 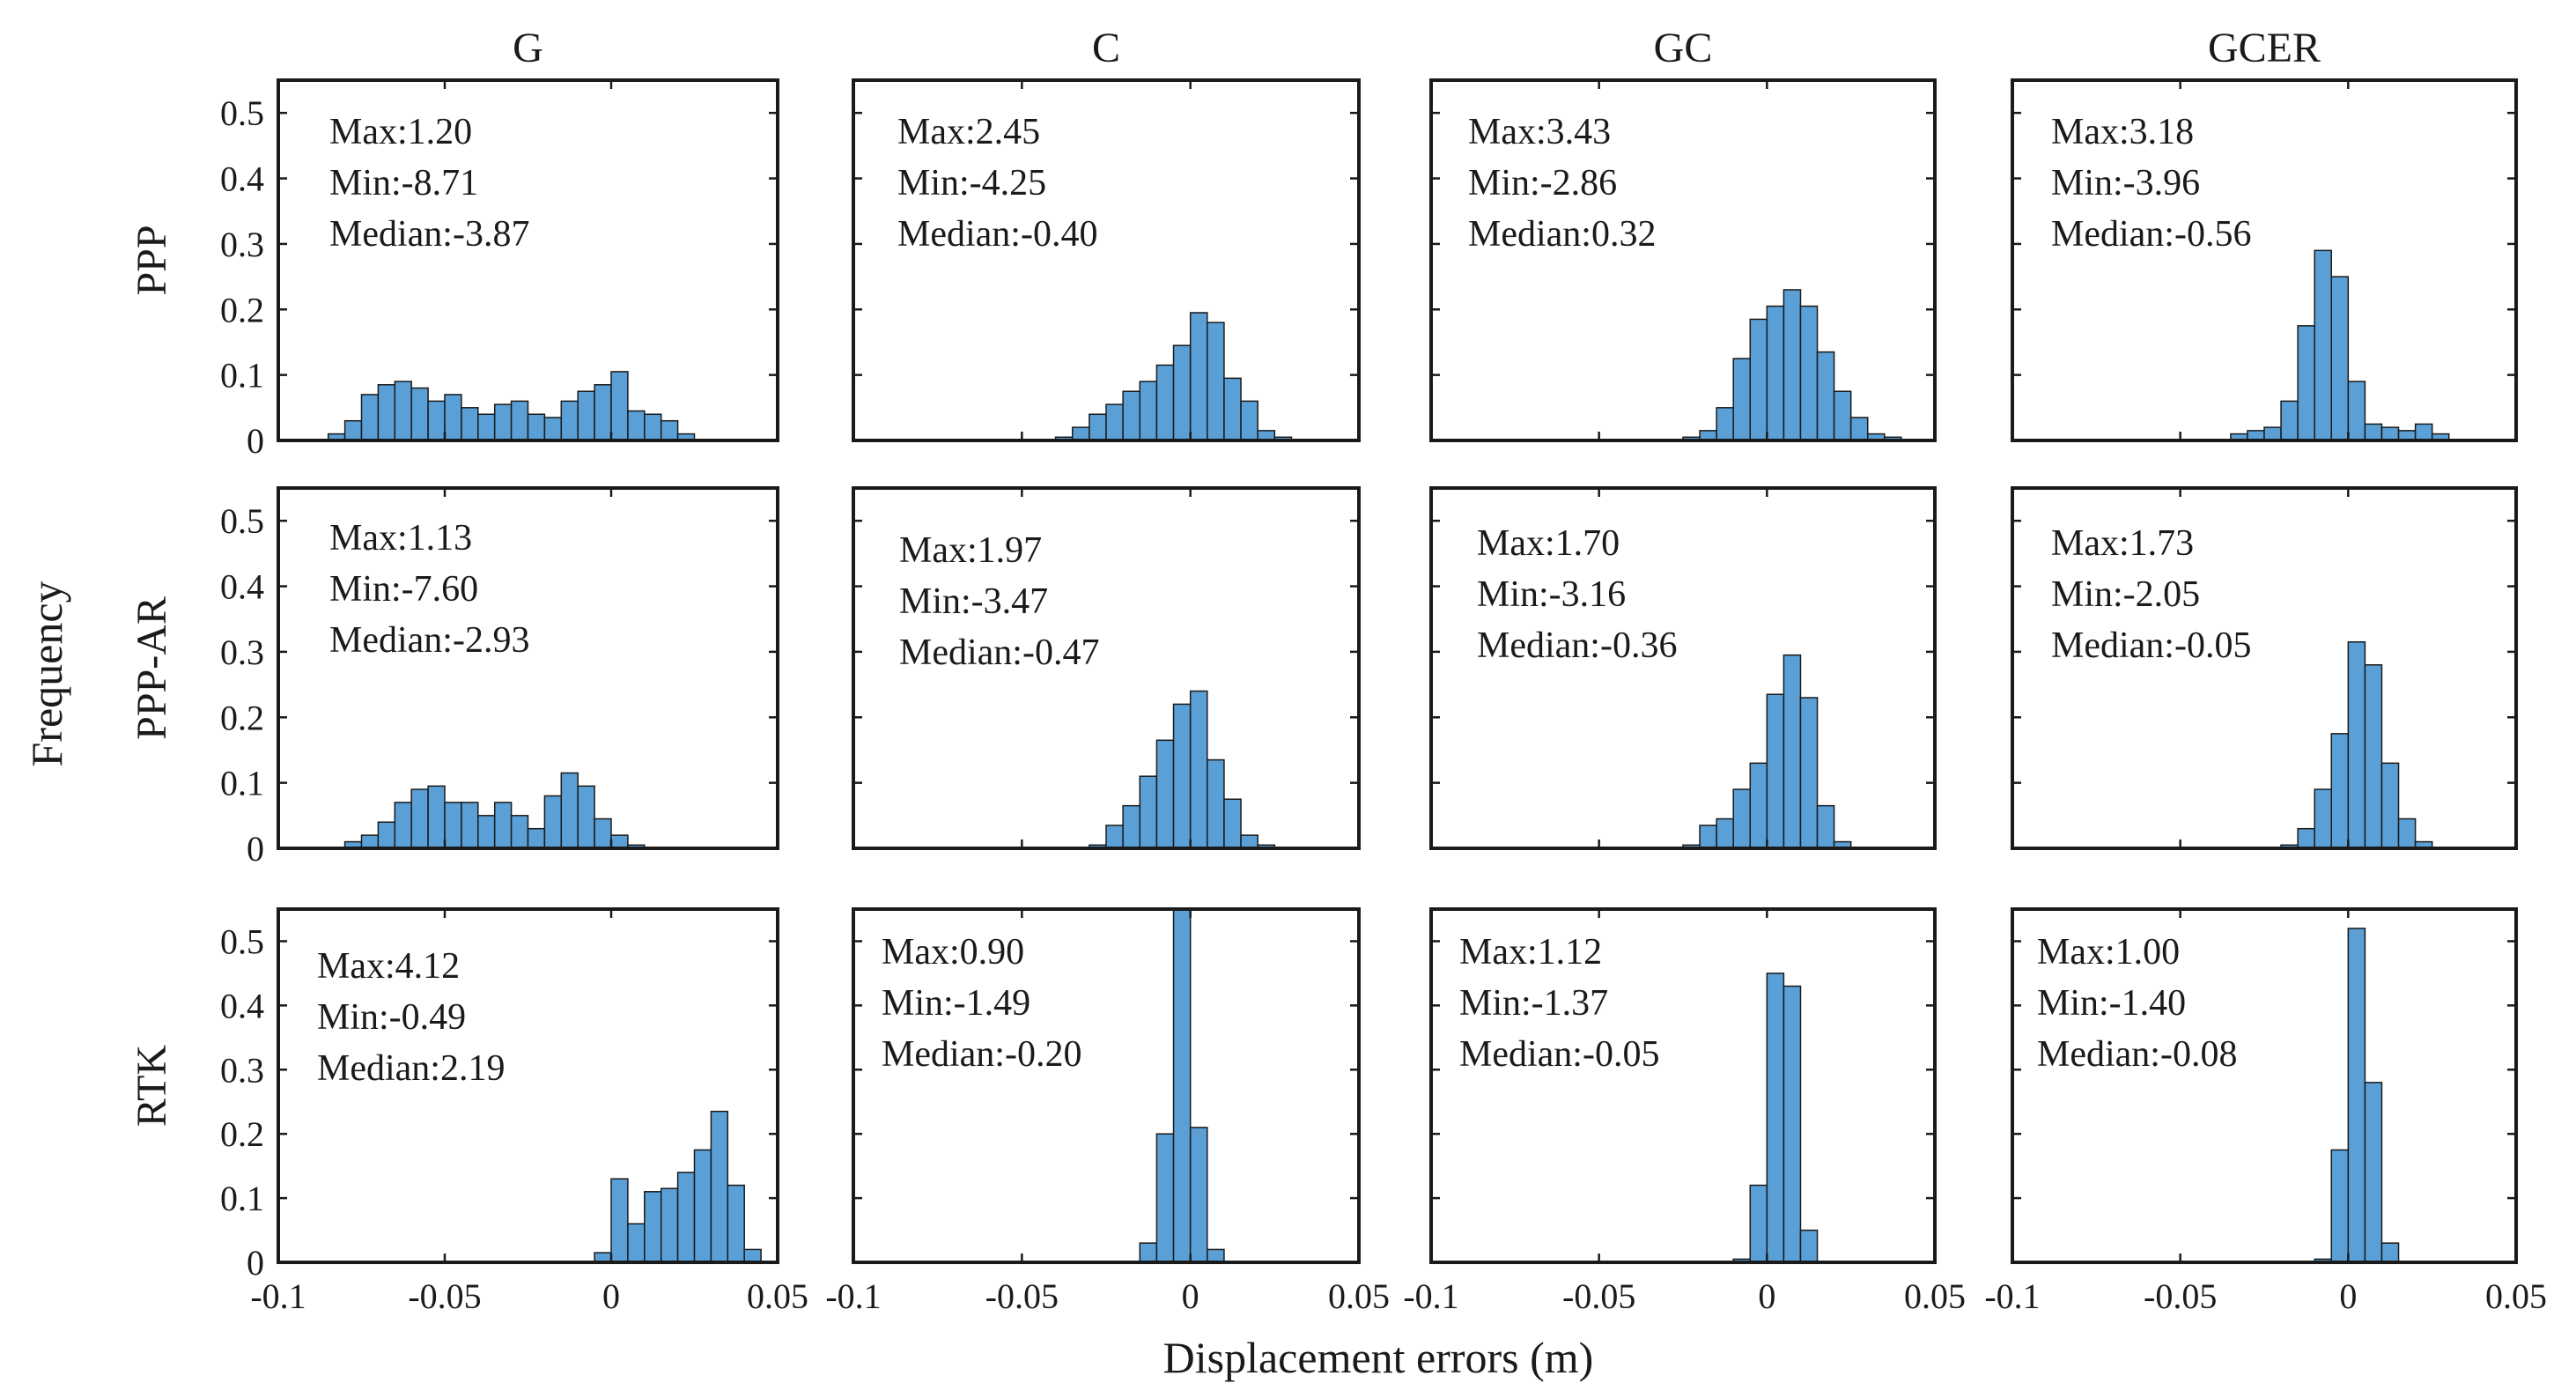 I want to click on stat-min-label: Min:-3.96, so click(x=2125, y=183).